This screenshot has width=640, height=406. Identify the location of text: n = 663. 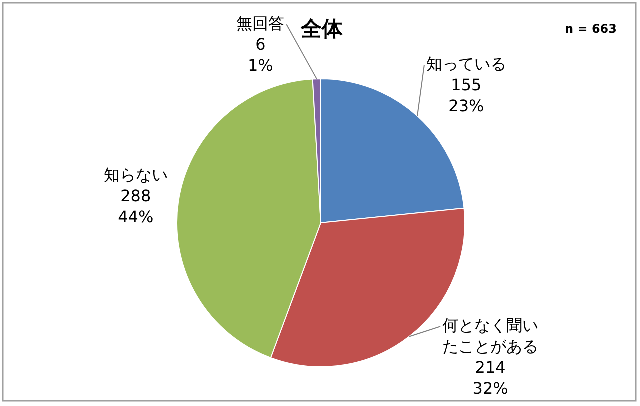
(590, 29).